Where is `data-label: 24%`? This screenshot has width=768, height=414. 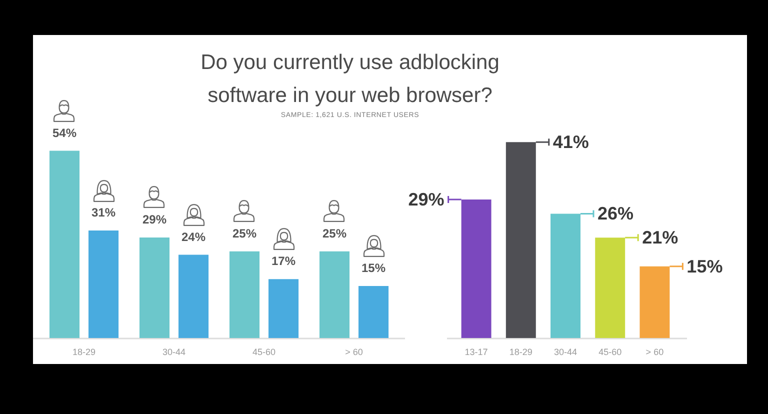 data-label: 24% is located at coordinates (193, 237).